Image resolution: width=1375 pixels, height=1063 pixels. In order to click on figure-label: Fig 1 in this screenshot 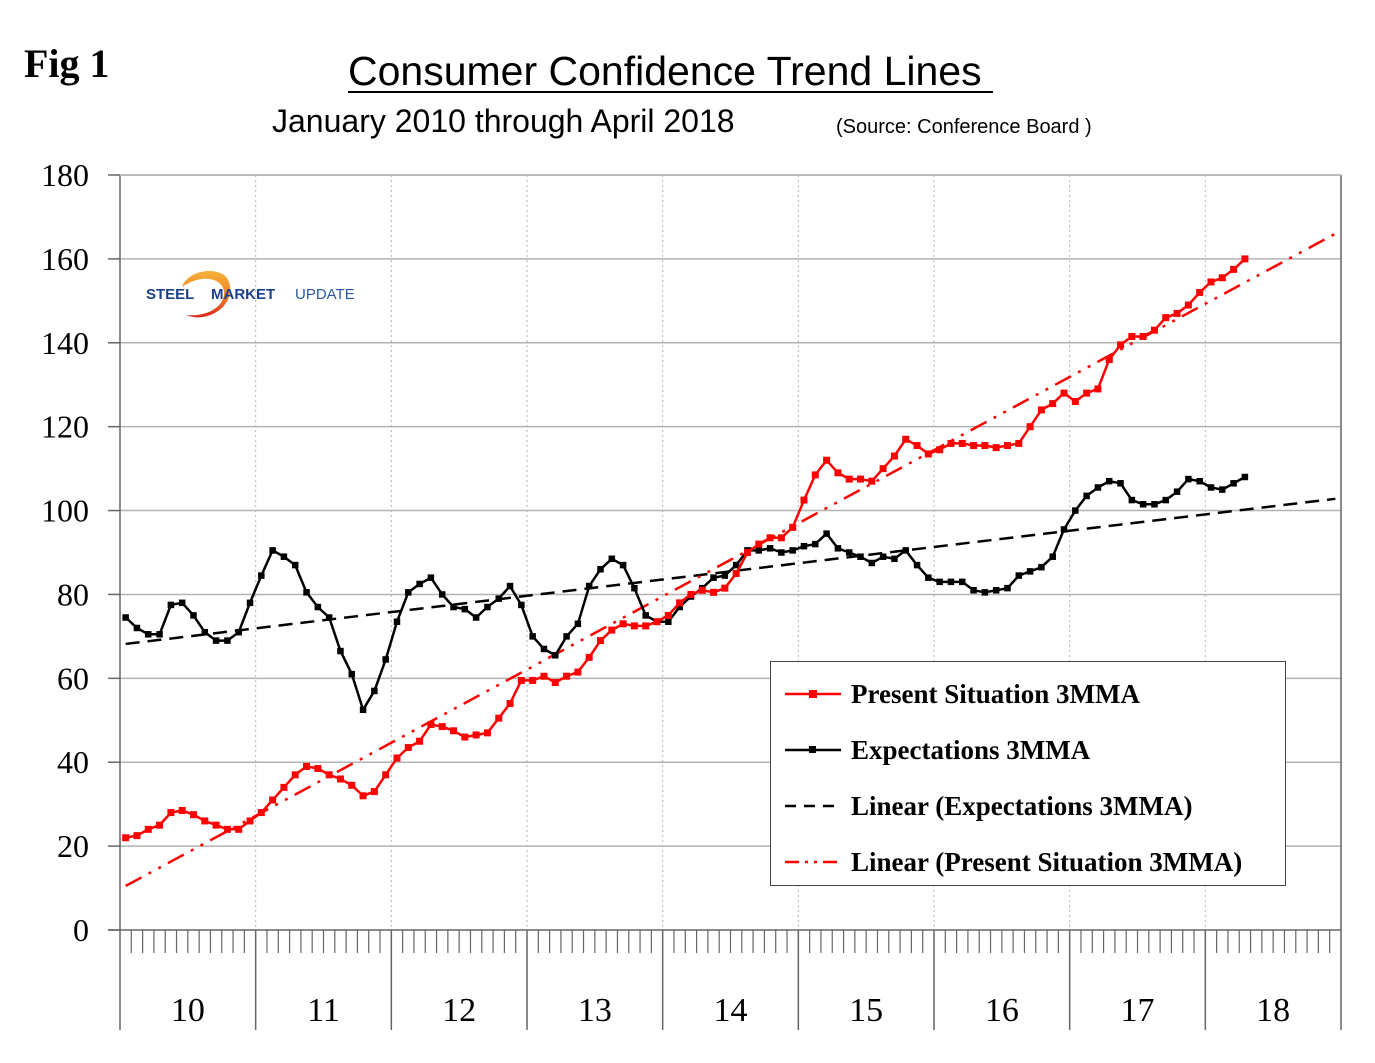, I will do `click(67, 63)`.